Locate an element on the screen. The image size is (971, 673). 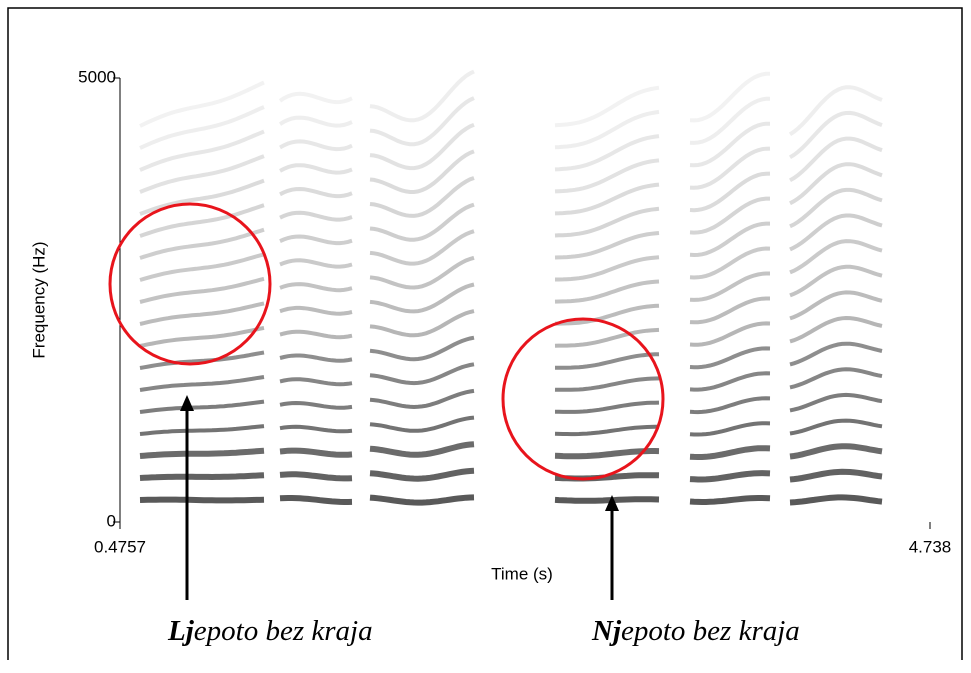
y-tick-label: 0 is located at coordinates (111, 520).